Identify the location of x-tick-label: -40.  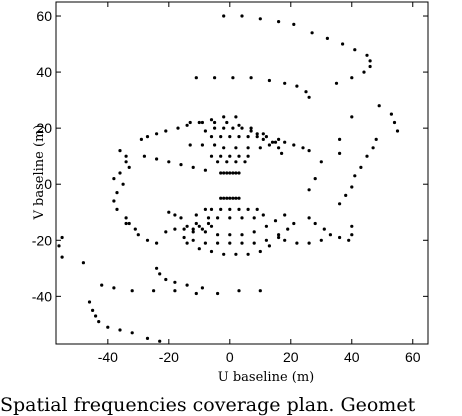
(108, 357).